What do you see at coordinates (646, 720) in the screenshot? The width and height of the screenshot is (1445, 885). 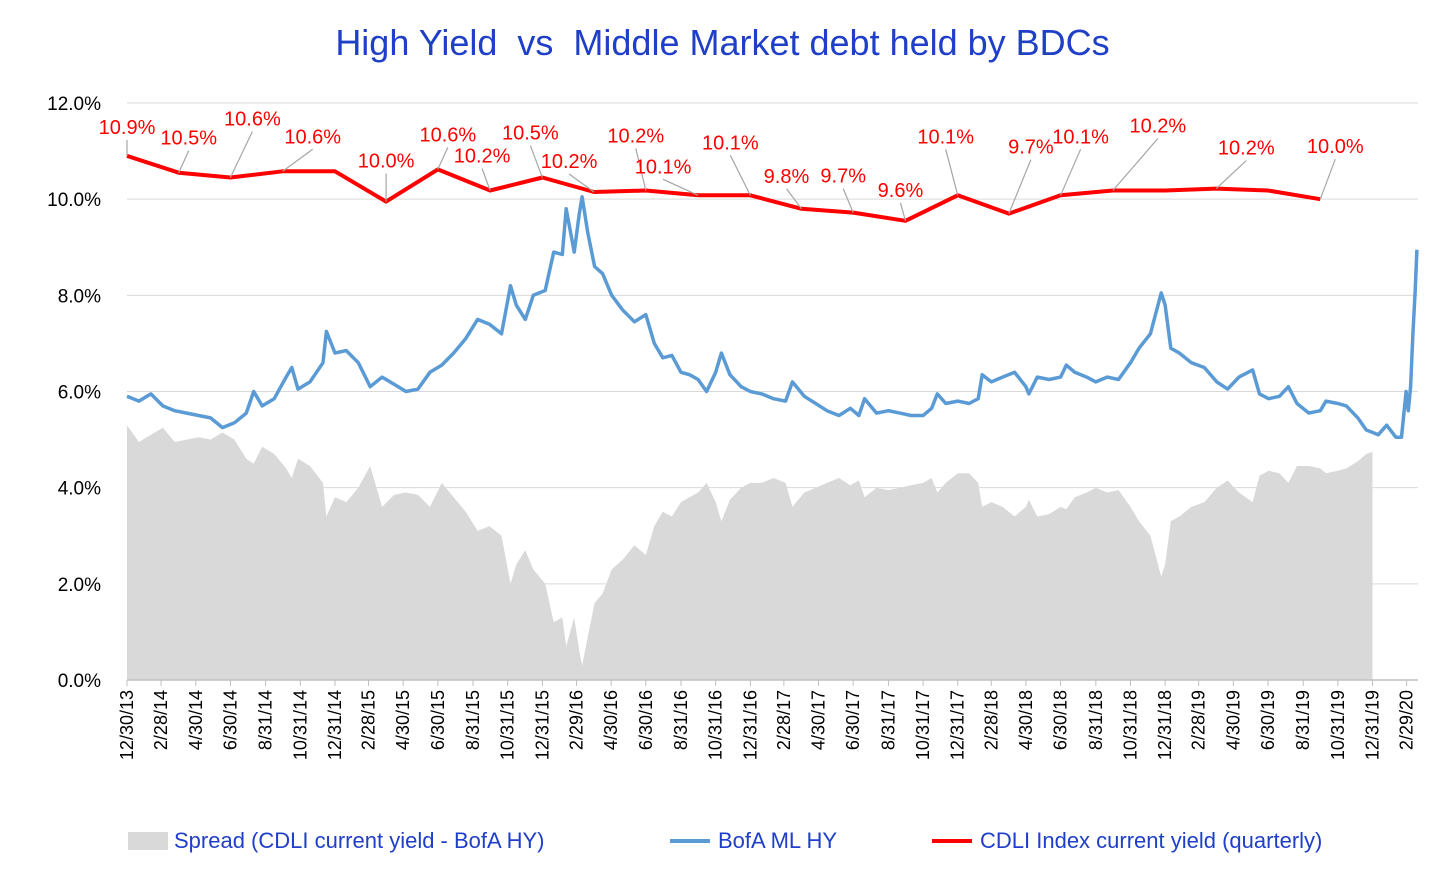 I see `x-tick-label-15: 6/30/16` at bounding box center [646, 720].